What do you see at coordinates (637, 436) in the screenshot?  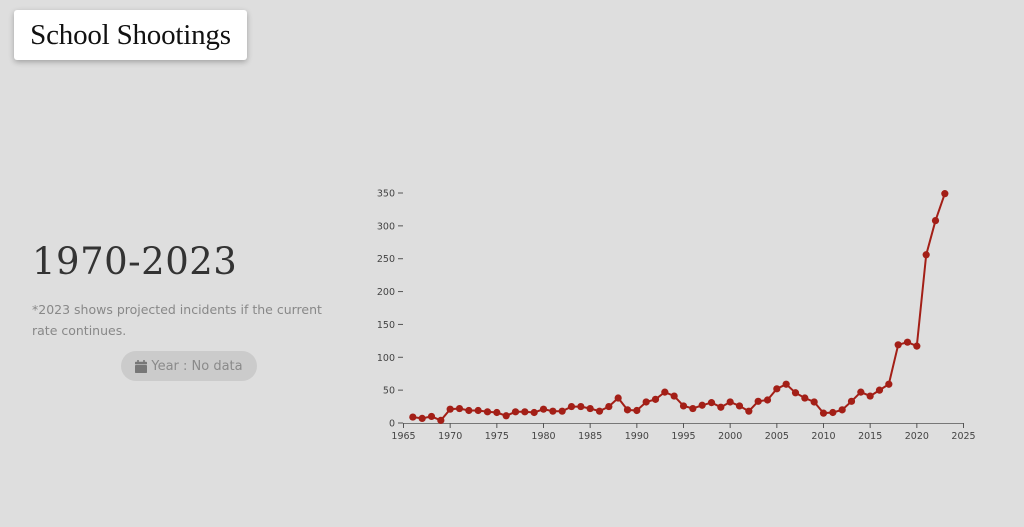 I see `x-tick-label: 1990` at bounding box center [637, 436].